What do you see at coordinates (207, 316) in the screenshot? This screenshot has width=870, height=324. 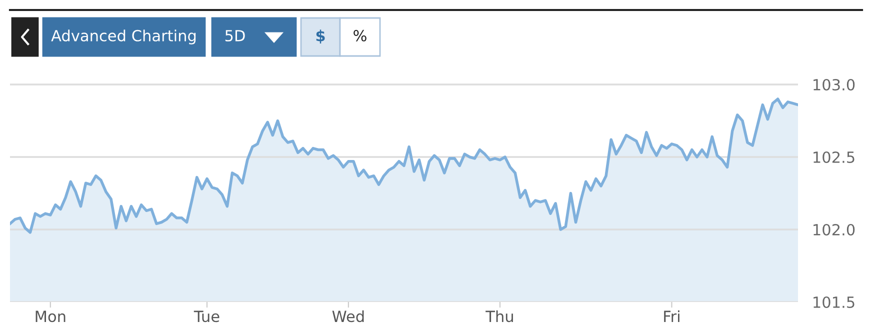 I see `x-tick-label: Tue` at bounding box center [207, 316].